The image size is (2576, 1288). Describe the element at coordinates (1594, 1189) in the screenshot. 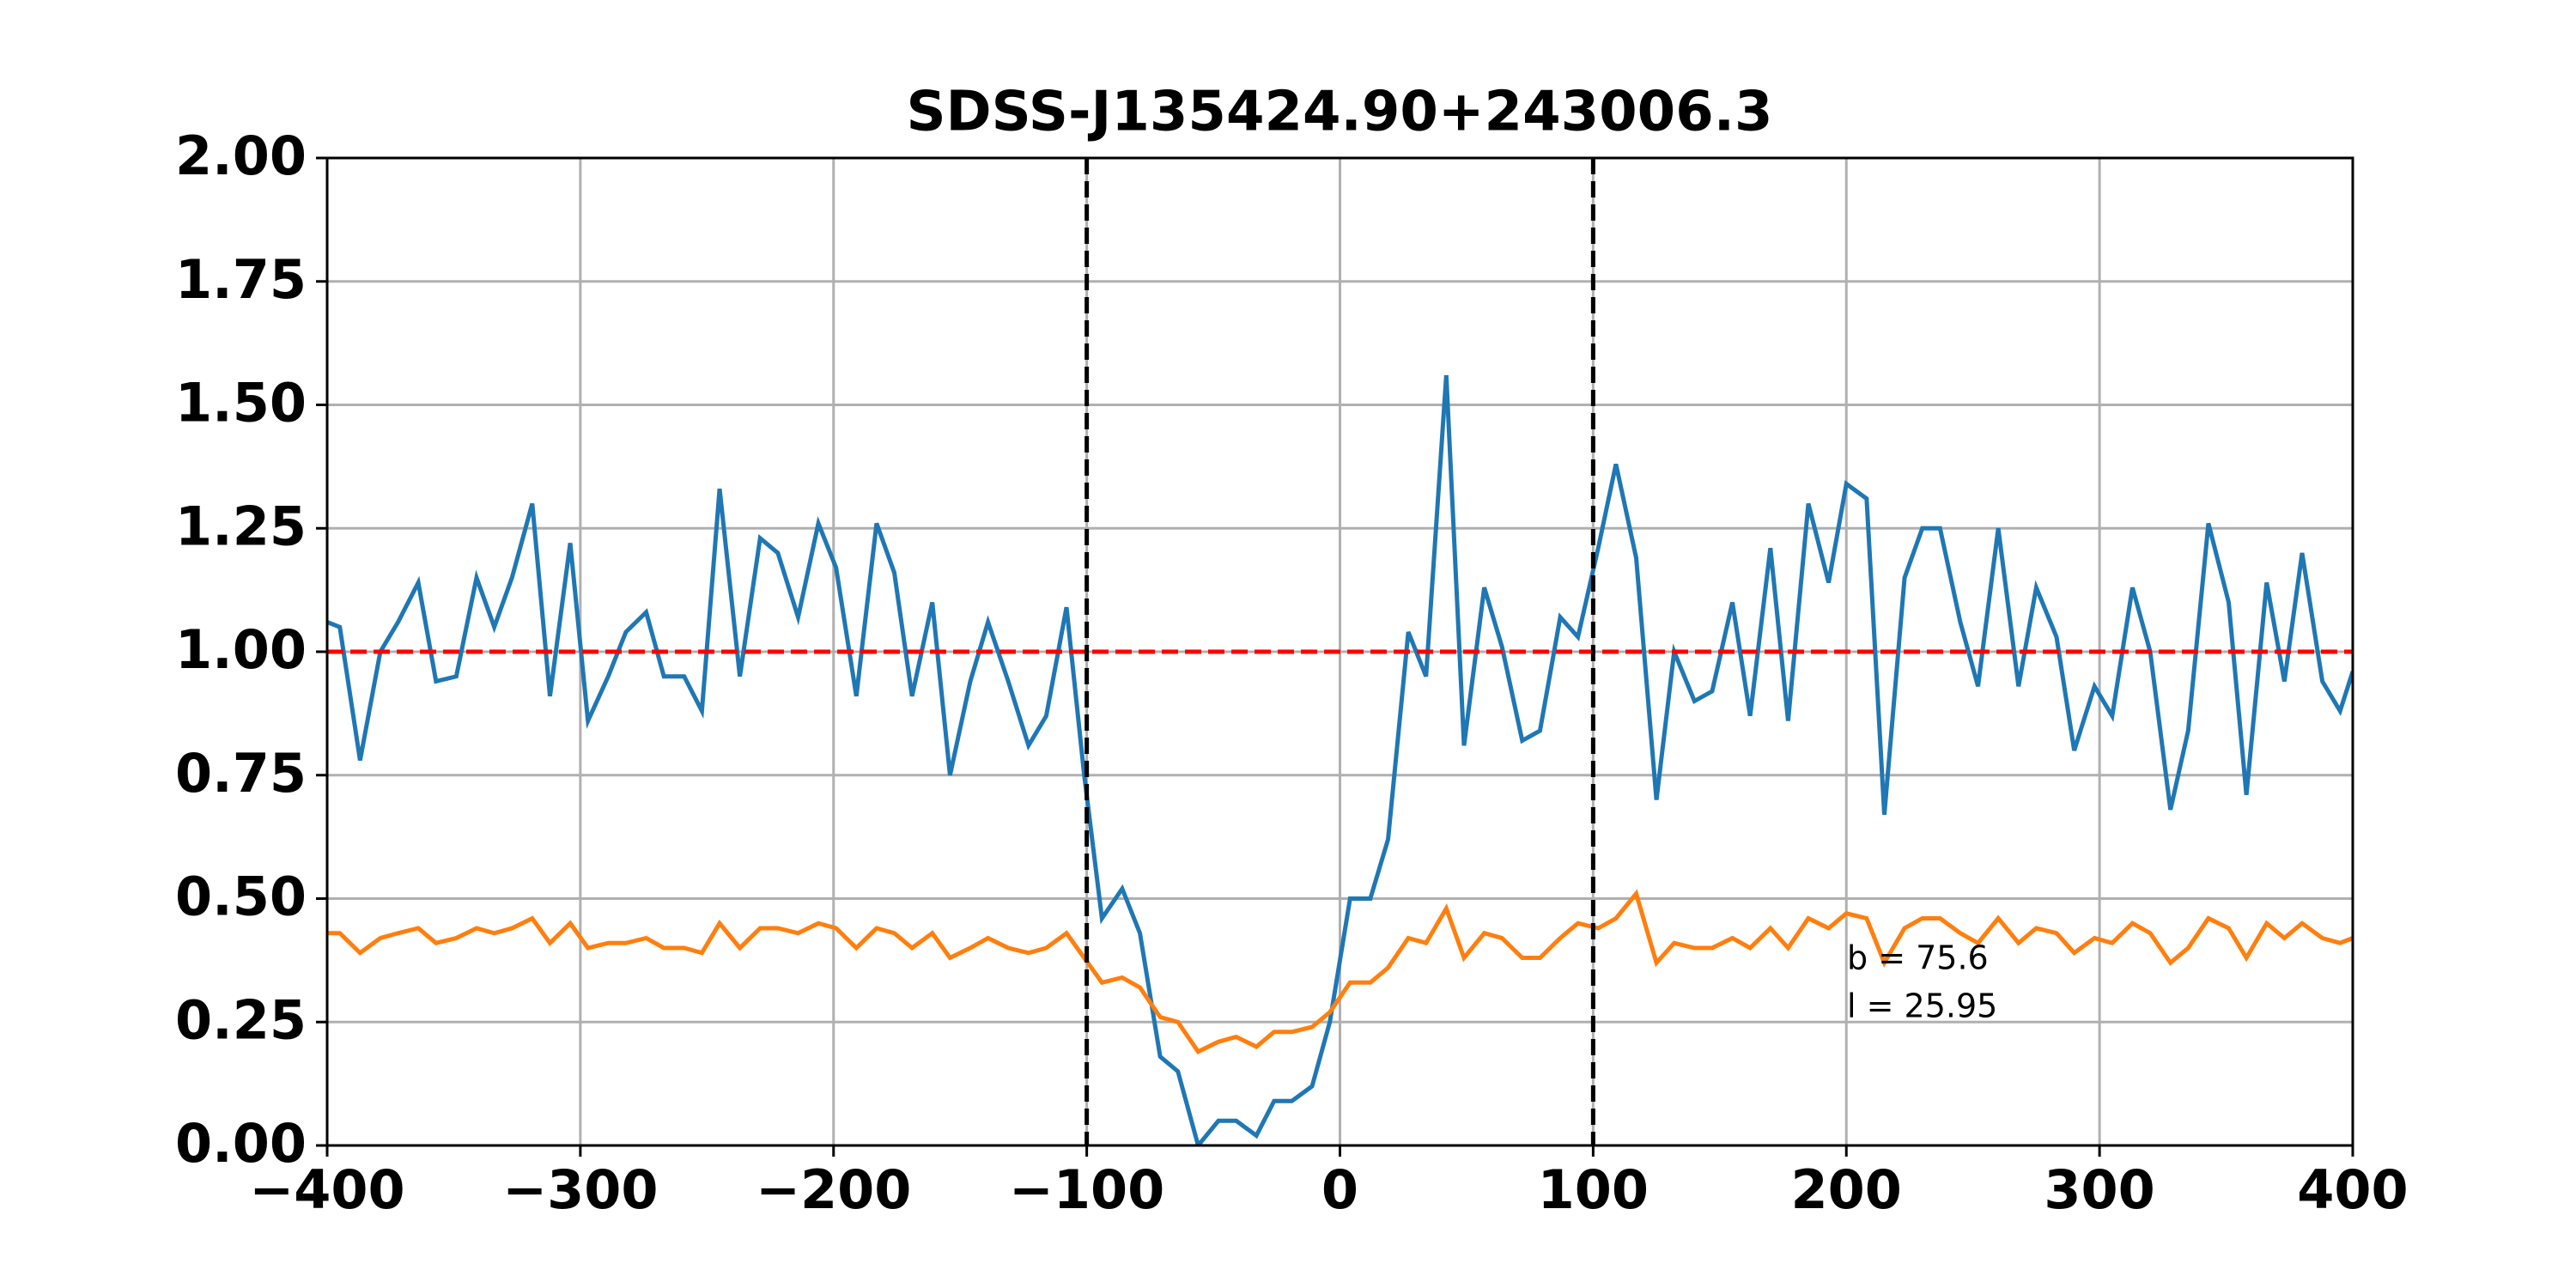

I see `x-tick-label: 100` at that location.